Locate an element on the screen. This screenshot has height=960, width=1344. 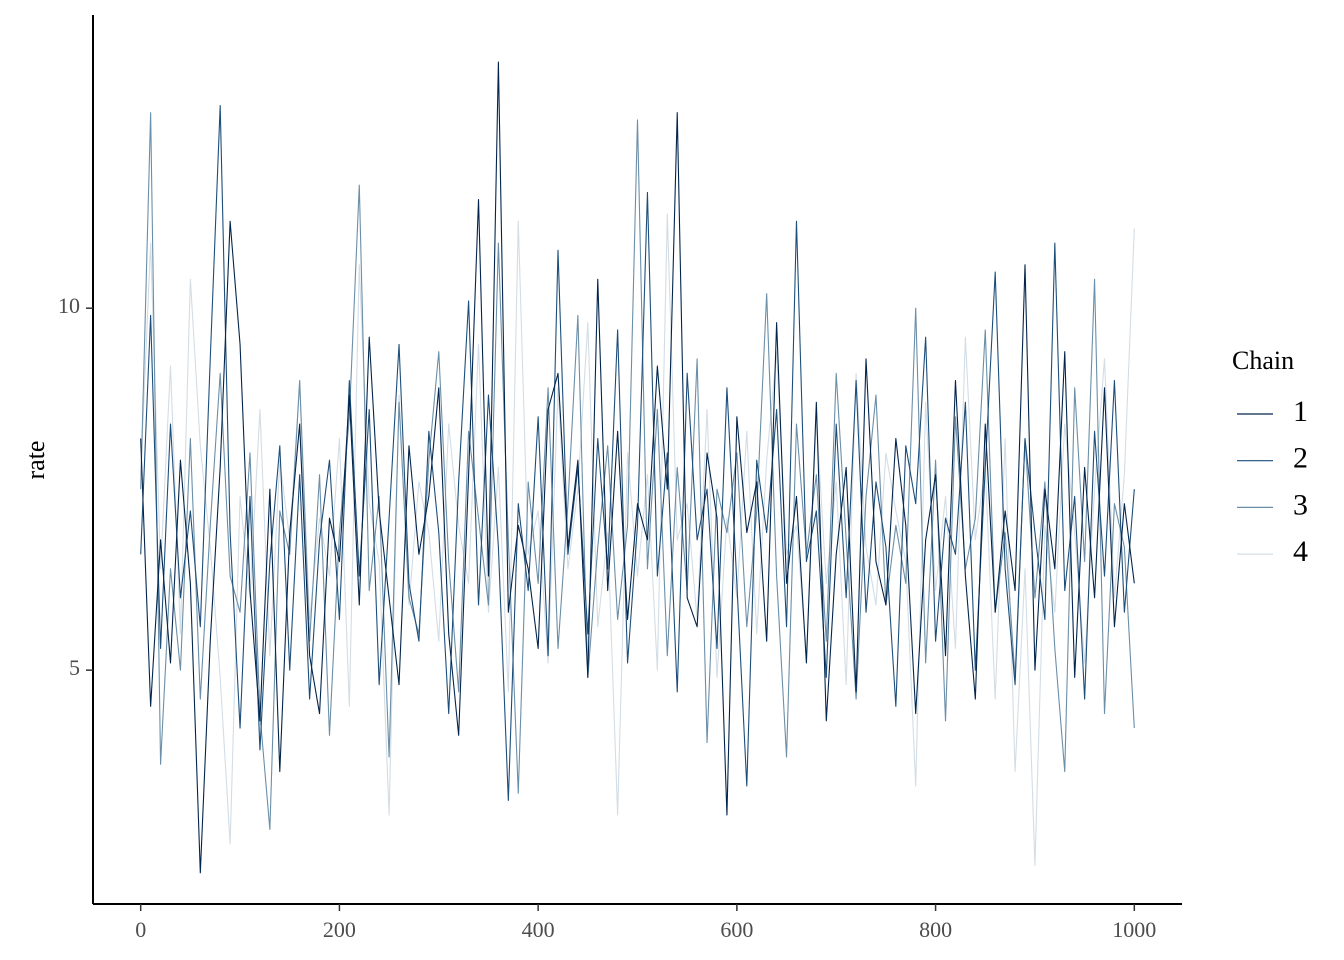
y-tick-label: 5 is located at coordinates (74, 667).